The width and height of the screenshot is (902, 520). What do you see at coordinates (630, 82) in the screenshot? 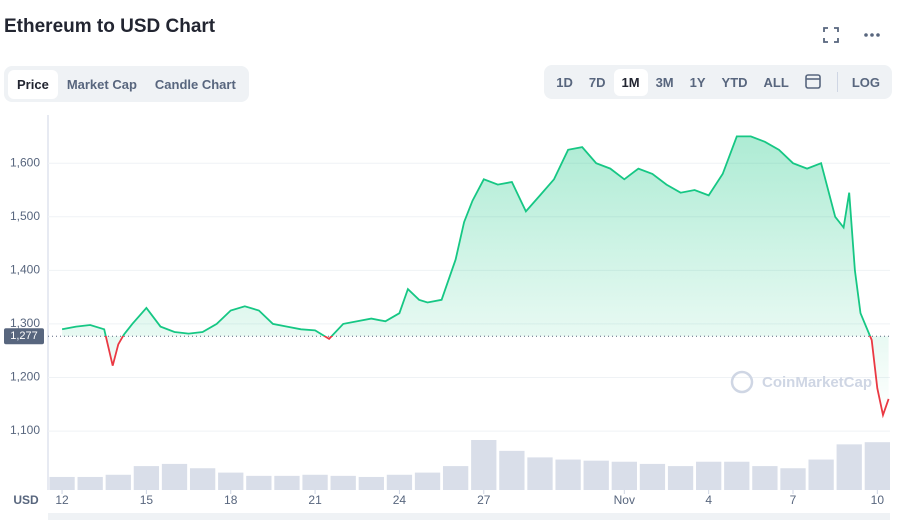
I see `range-button: 1M` at bounding box center [630, 82].